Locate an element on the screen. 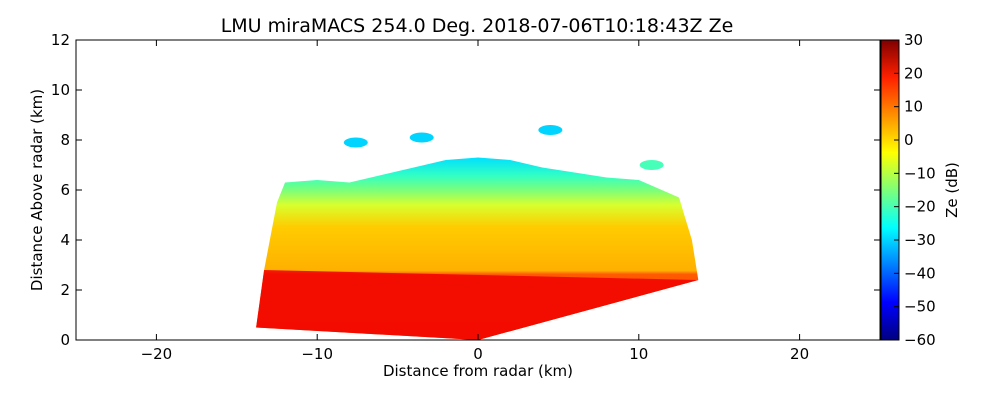 The image size is (1000, 400). colorbar-tick-label: −10 is located at coordinates (920, 173).